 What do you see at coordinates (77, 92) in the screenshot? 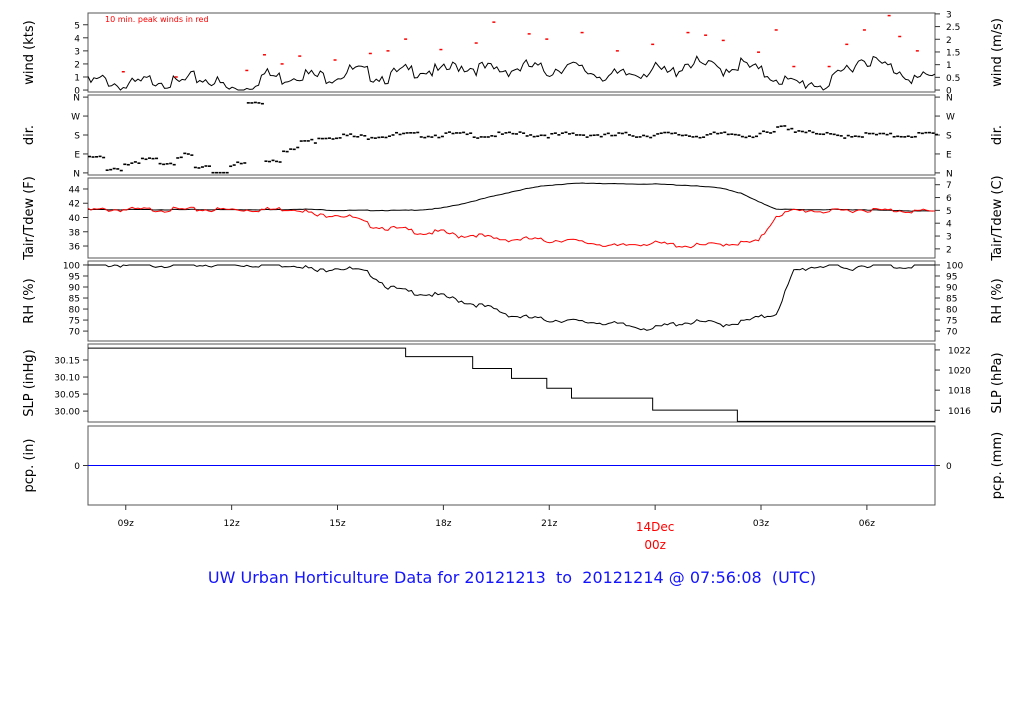
I see `y-tick-label: 0` at bounding box center [77, 92].